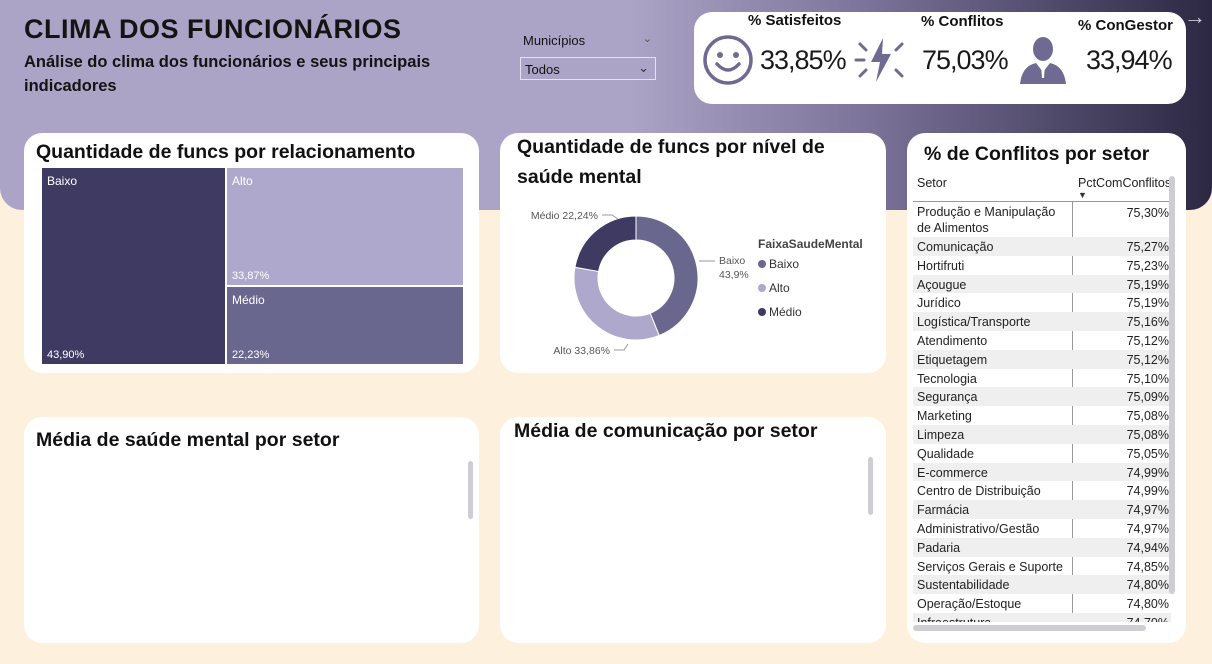 Image resolution: width=1212 pixels, height=664 pixels. What do you see at coordinates (616, 303) in the screenshot?
I see `donut-slice-alto` at bounding box center [616, 303].